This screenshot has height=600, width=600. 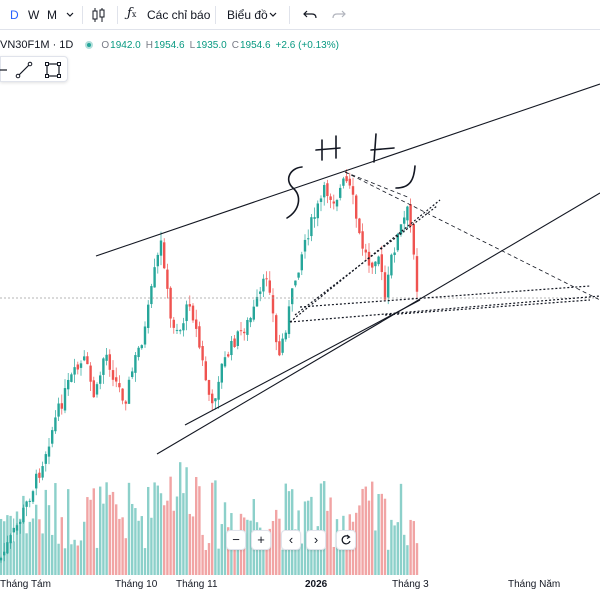 I want to click on handwritten-annotation, so click(x=351, y=176).